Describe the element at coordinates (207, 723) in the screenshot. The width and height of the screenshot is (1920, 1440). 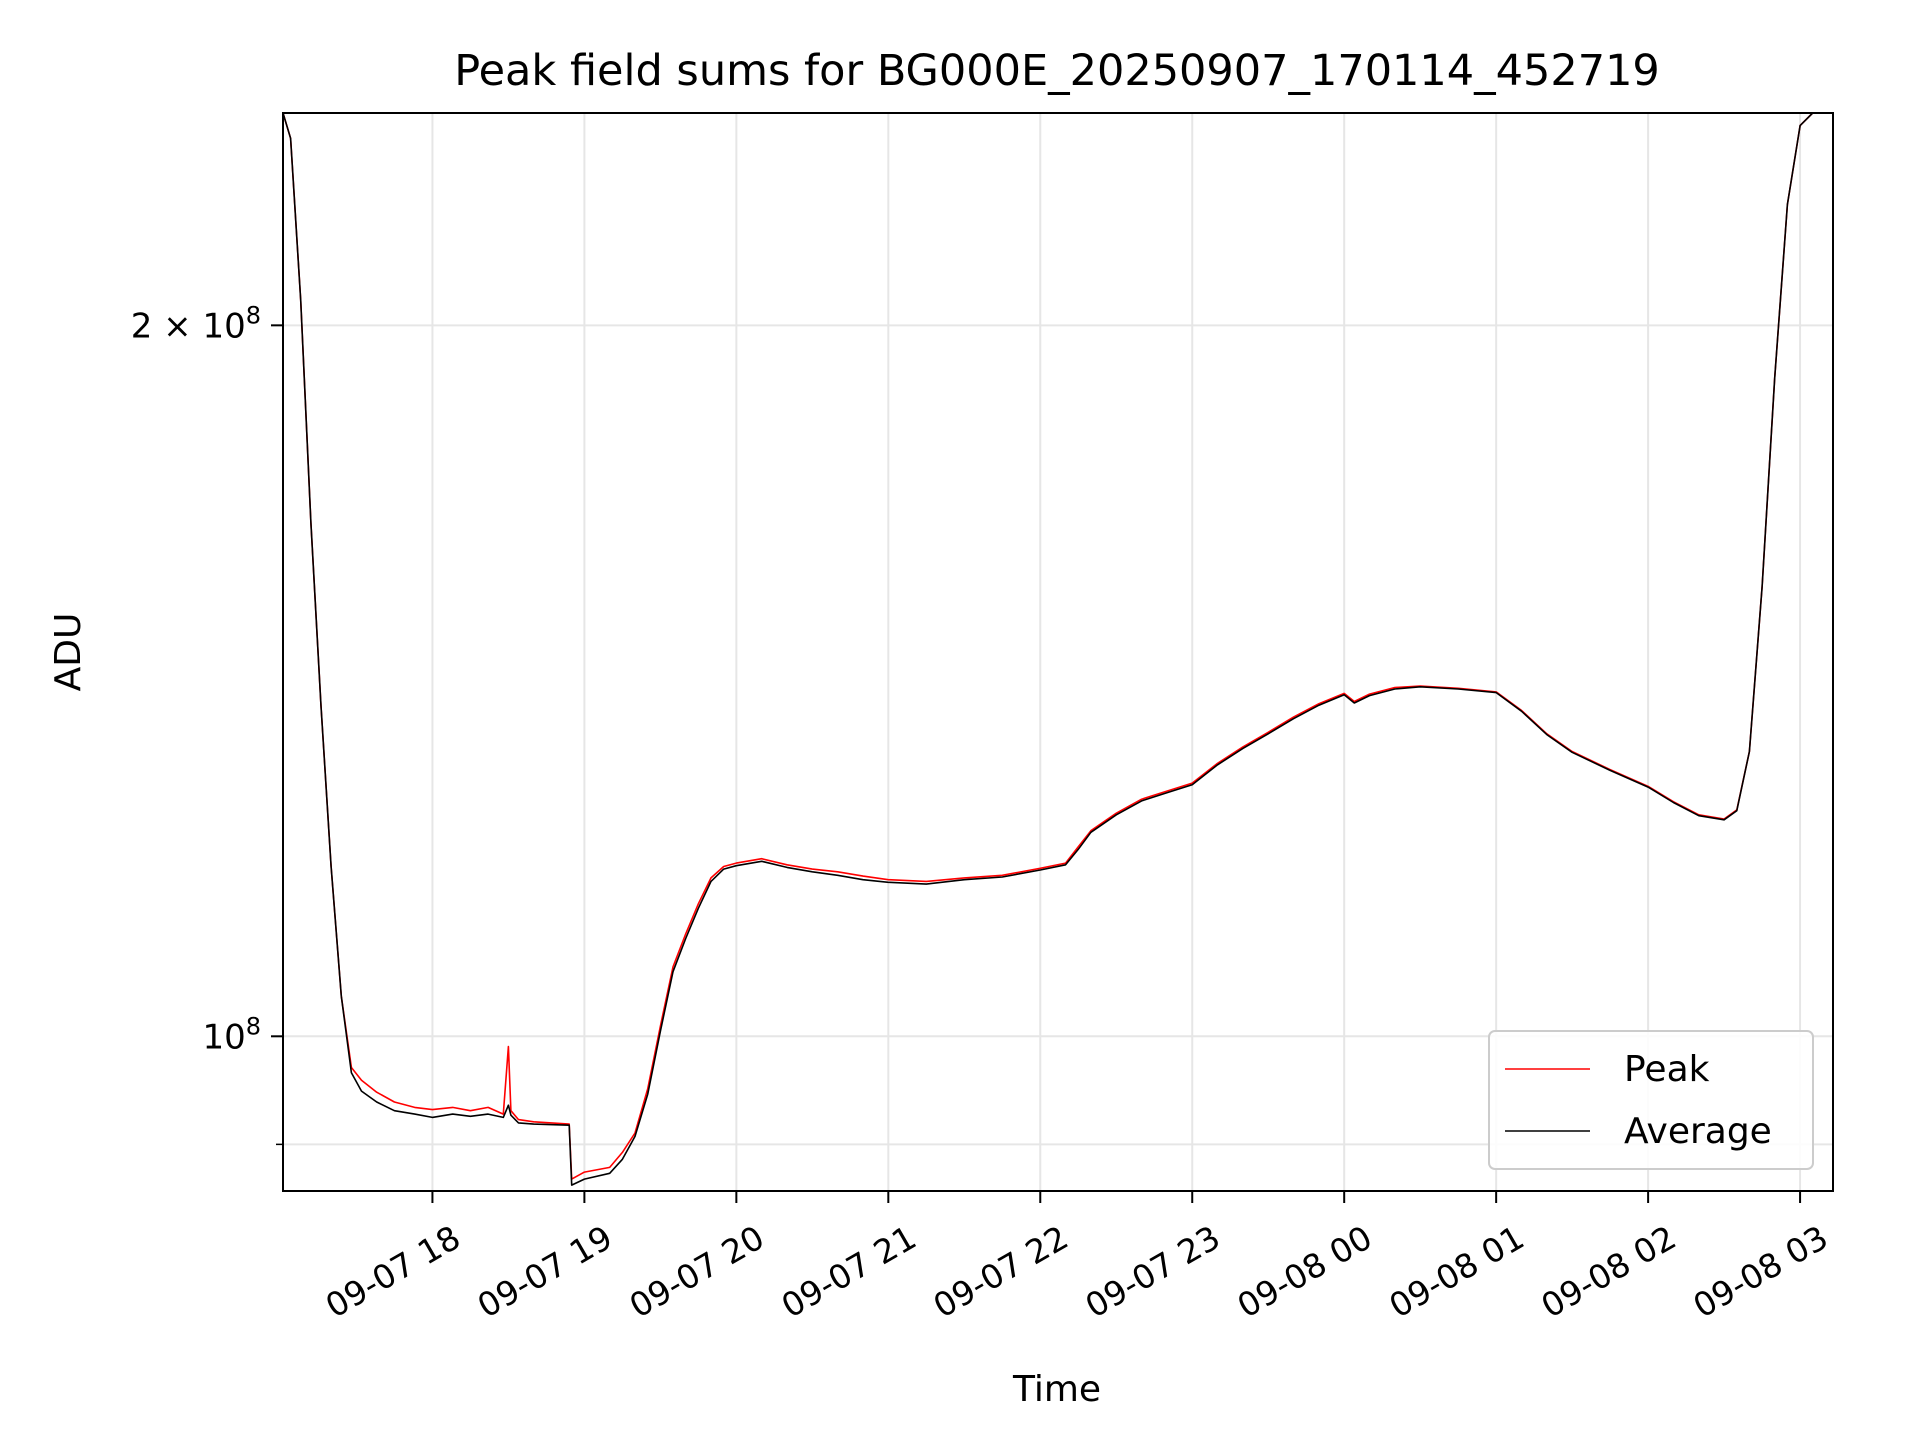
I see `y-axis: 2 × 108 108` at that location.